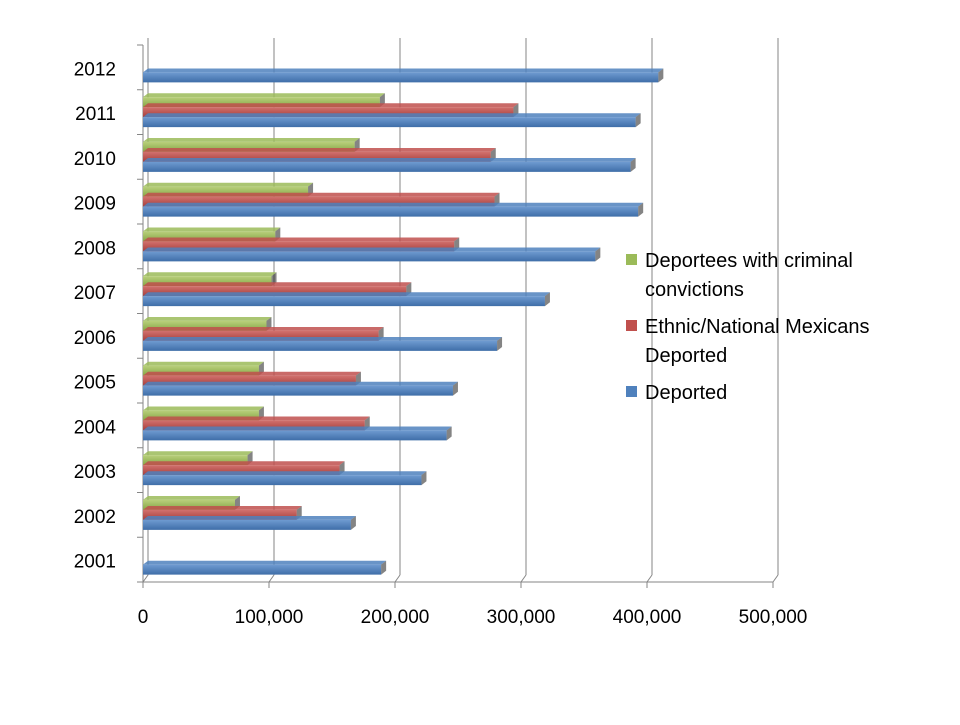 This screenshot has height=725, width=960. Describe the element at coordinates (95, 338) in the screenshot. I see `category-label: 2006` at that location.